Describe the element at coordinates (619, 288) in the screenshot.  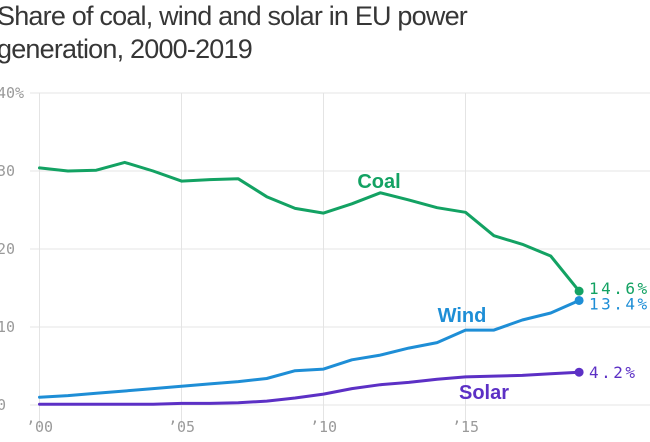
I see `coal-end-value: 14.6%` at that location.